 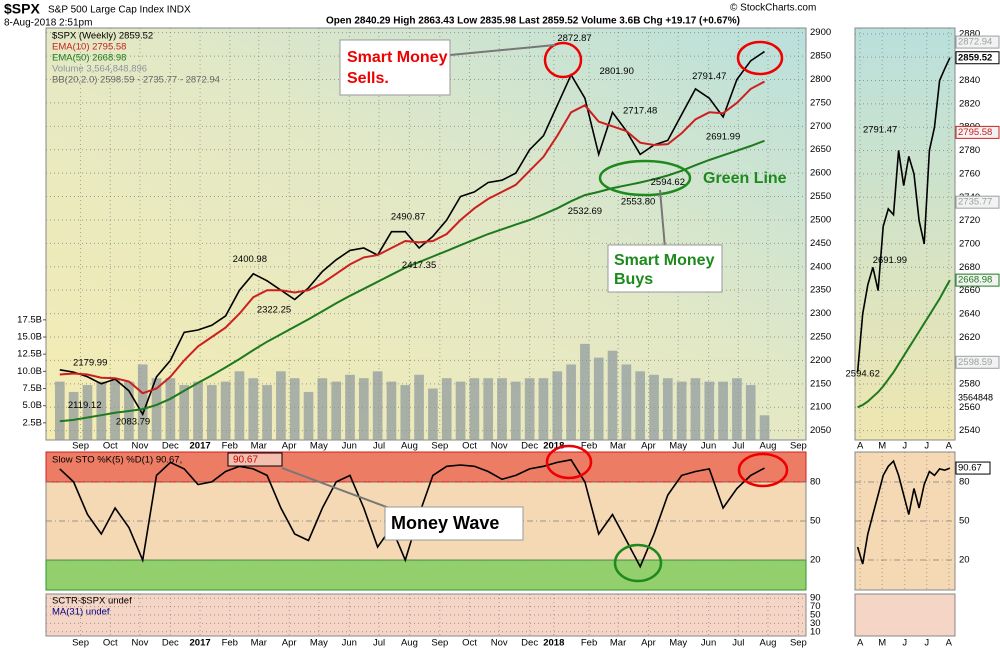 What do you see at coordinates (585, 211) in the screenshot?
I see `price-label: 2532.69` at bounding box center [585, 211].